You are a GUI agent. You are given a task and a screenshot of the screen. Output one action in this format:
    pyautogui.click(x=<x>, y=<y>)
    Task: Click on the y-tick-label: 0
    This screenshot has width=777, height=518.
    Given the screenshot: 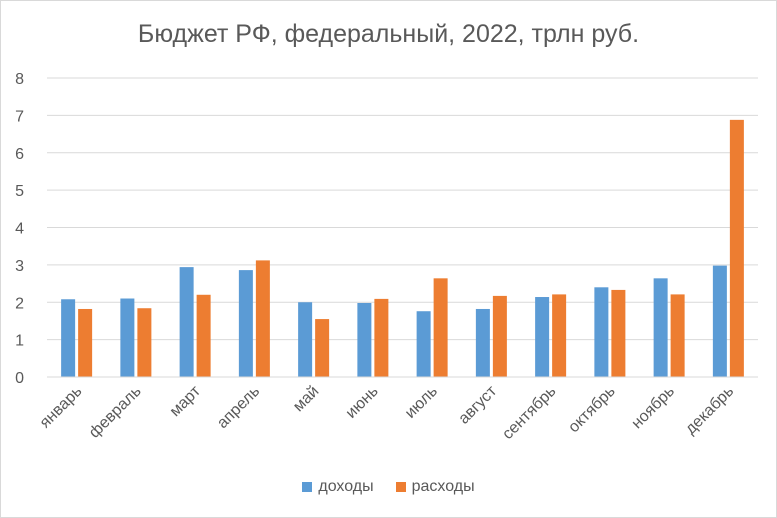 What is the action you would take?
    pyautogui.click(x=19, y=378)
    